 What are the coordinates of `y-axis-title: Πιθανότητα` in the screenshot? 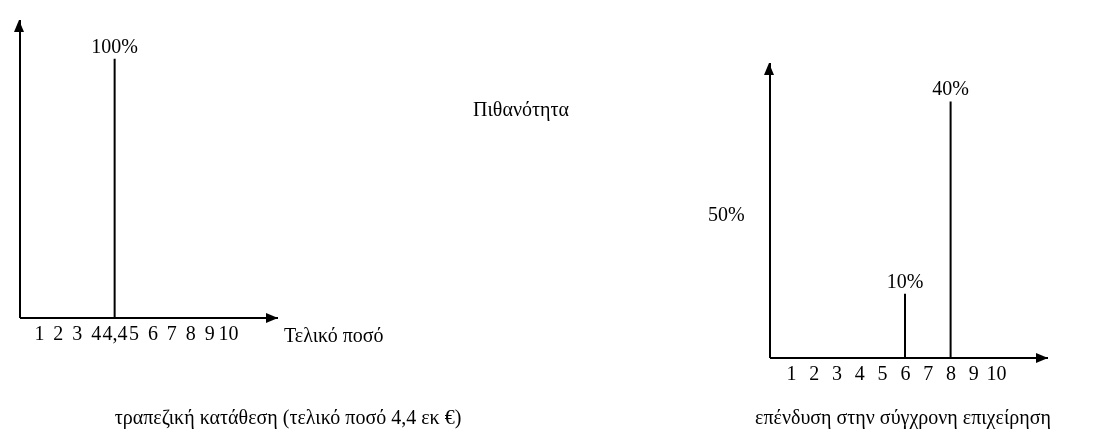 It's located at (521, 109).